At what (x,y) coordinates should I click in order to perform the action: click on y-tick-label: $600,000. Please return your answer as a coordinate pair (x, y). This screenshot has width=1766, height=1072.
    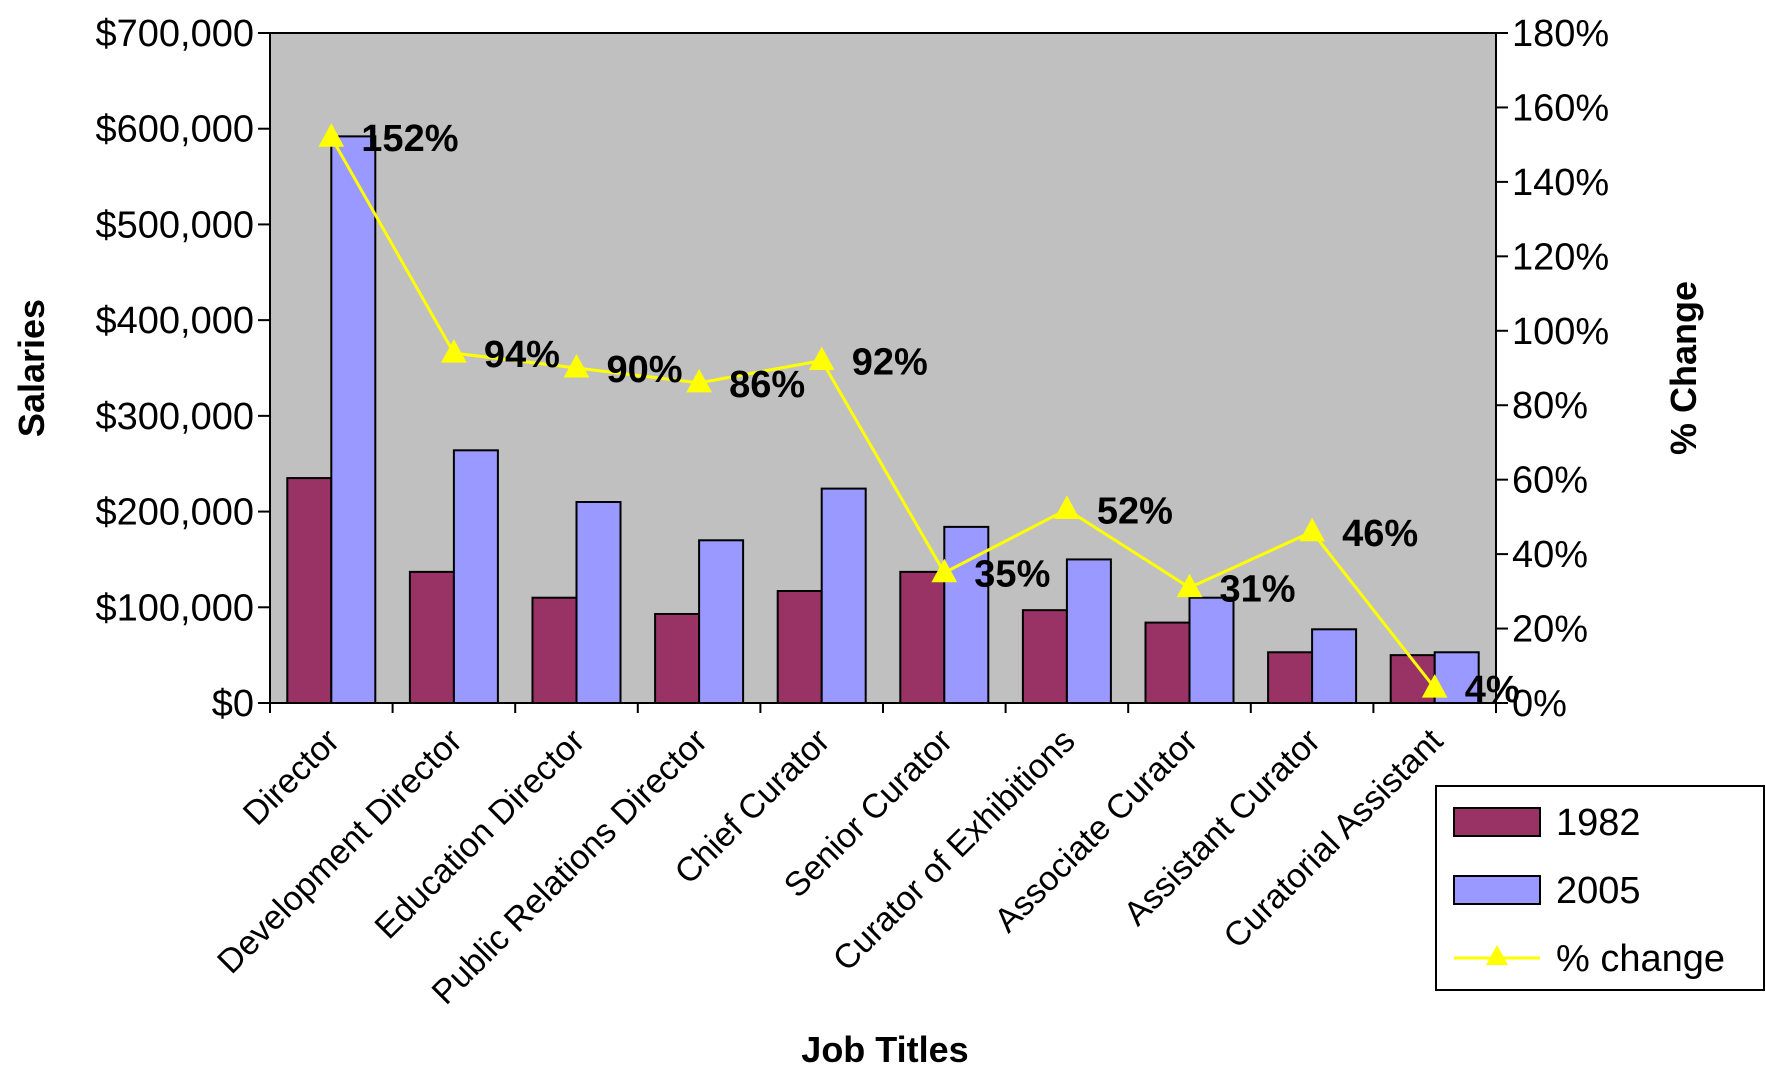
    Looking at the image, I should click on (175, 130).